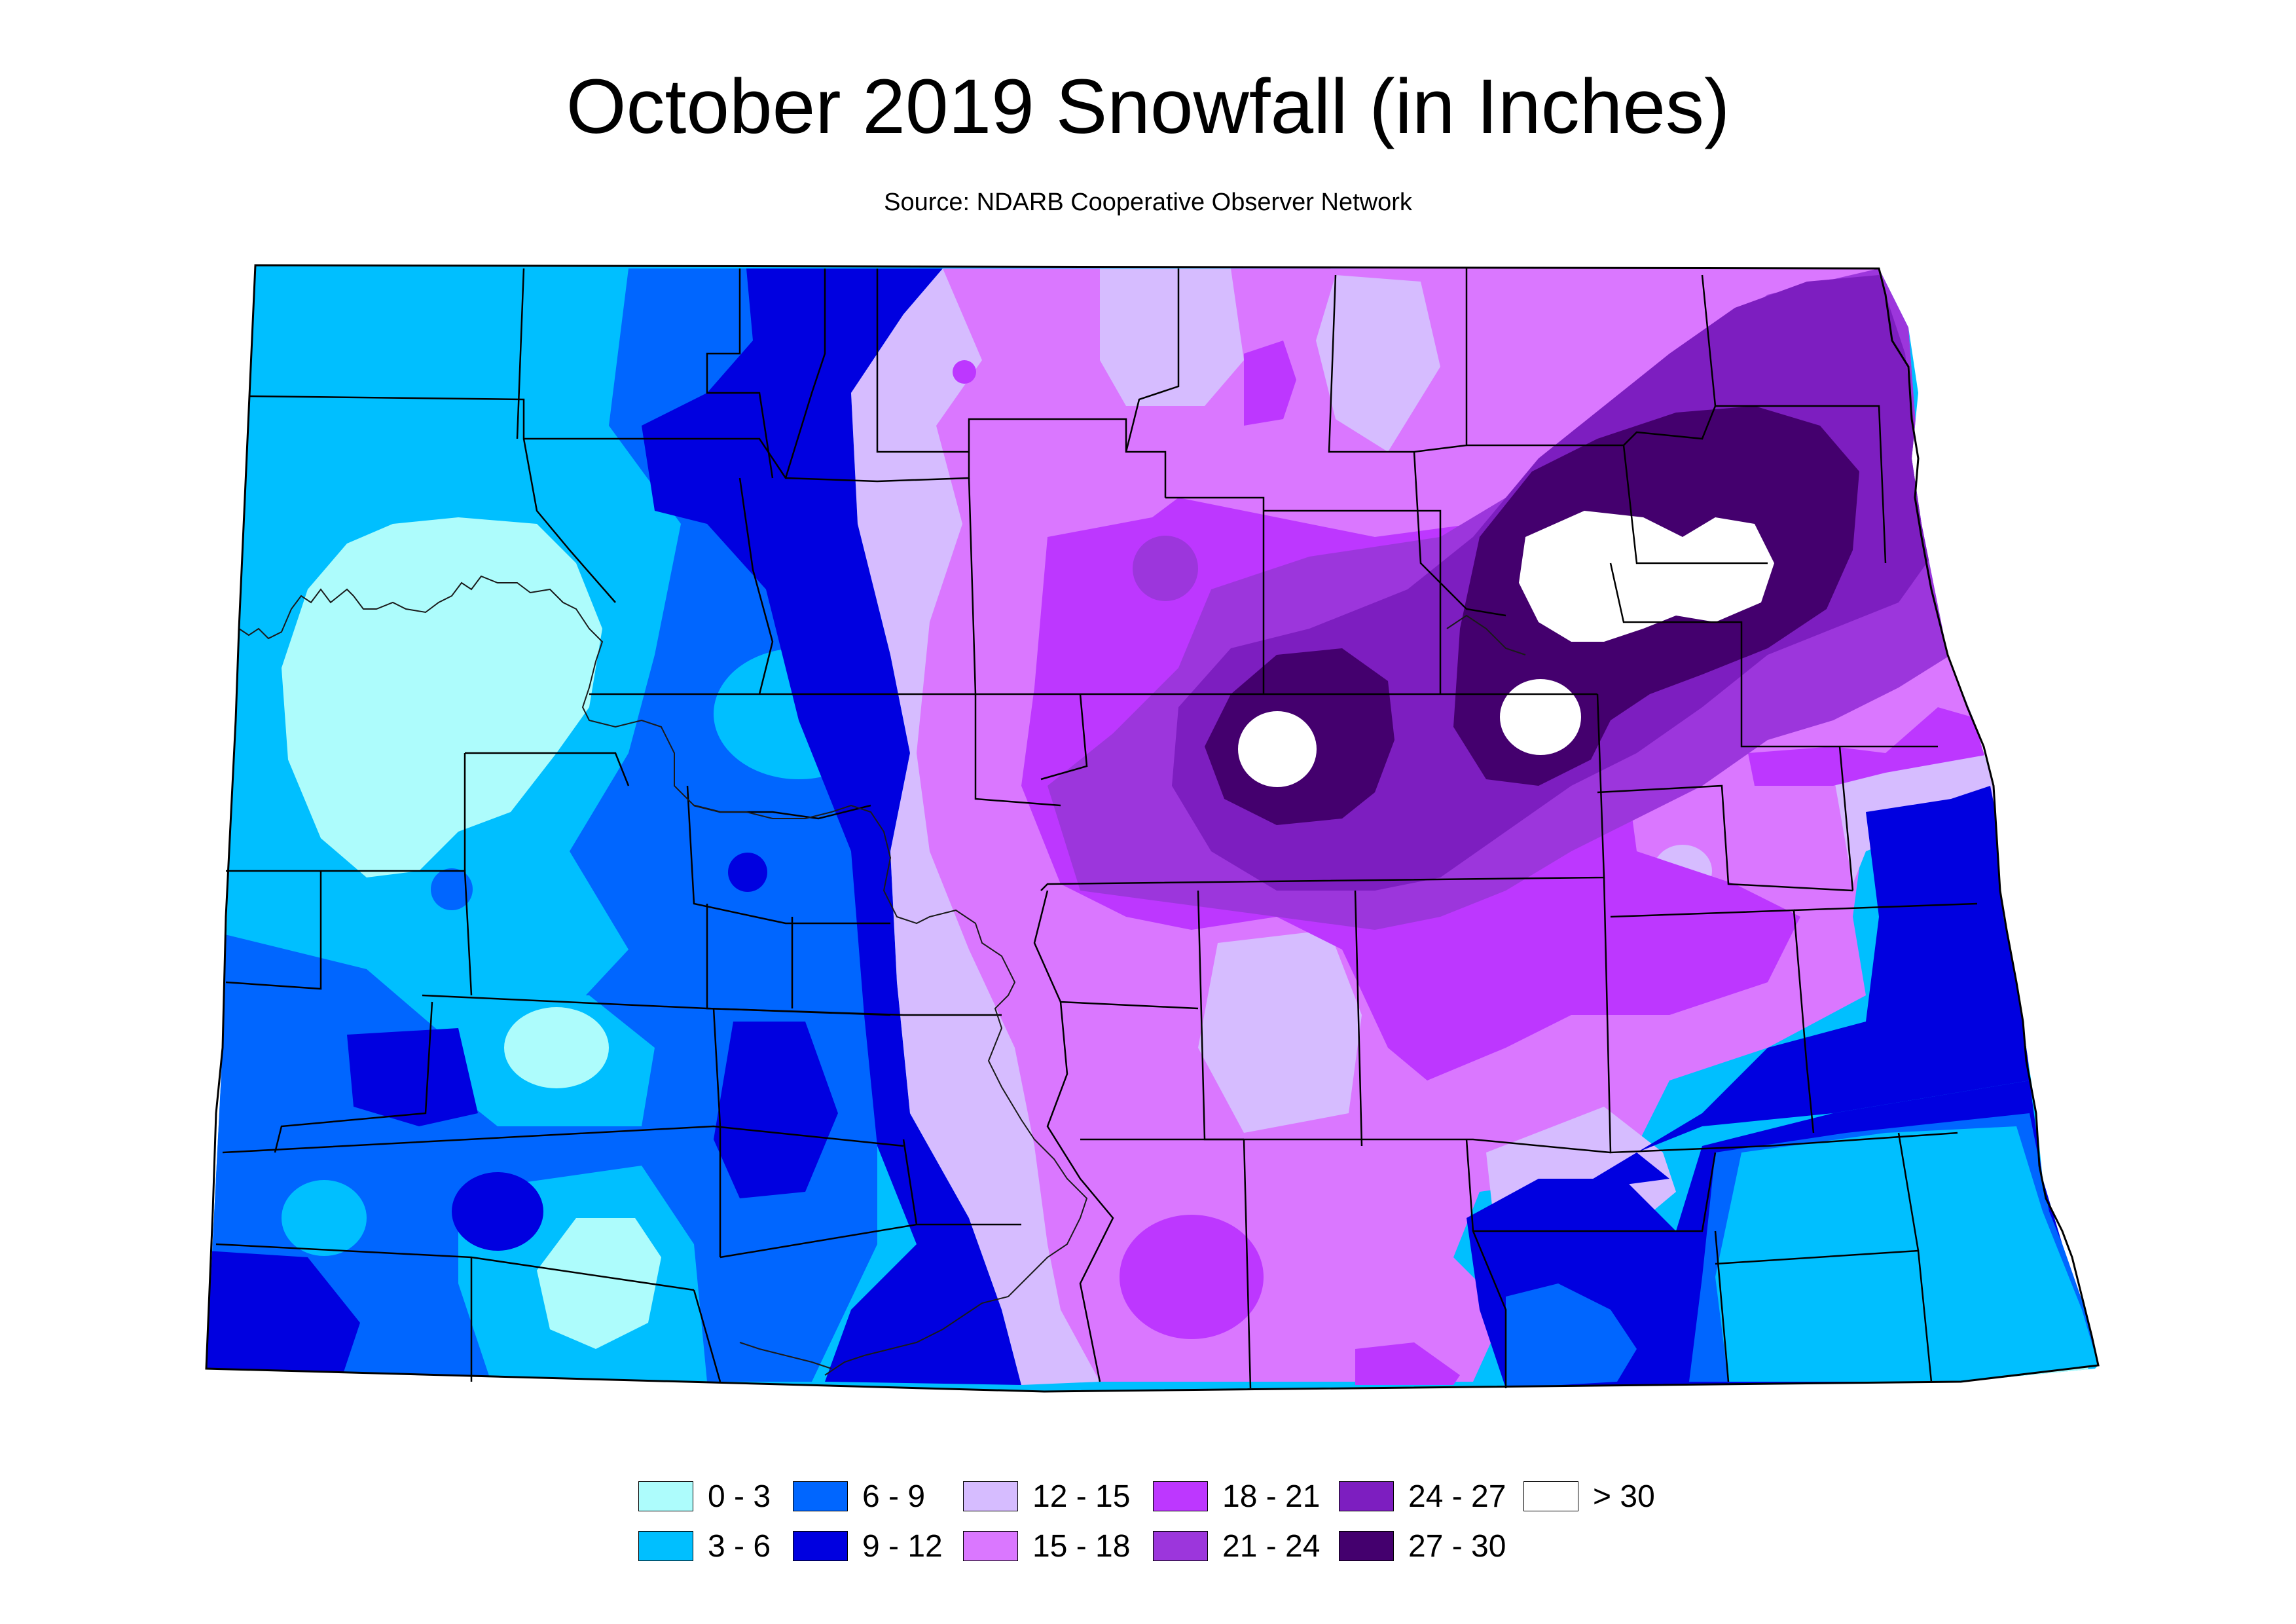  Describe the element at coordinates (902, 1546) in the screenshot. I see `legend-label: 9 - 12` at that location.